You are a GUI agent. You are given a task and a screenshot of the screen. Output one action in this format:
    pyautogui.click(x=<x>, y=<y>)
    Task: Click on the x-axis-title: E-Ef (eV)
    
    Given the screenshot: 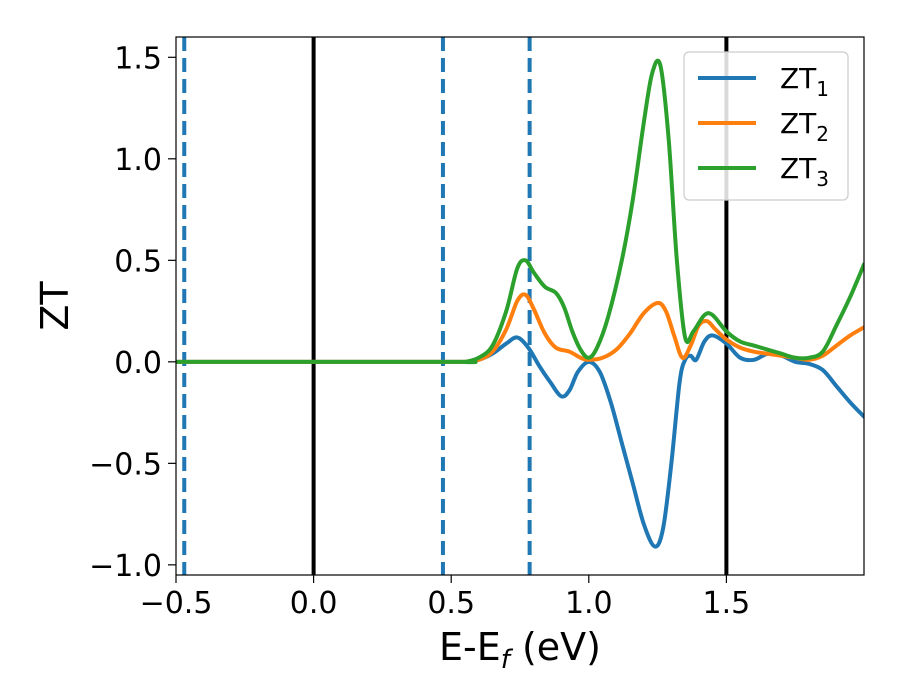 What is the action you would take?
    pyautogui.click(x=520, y=650)
    